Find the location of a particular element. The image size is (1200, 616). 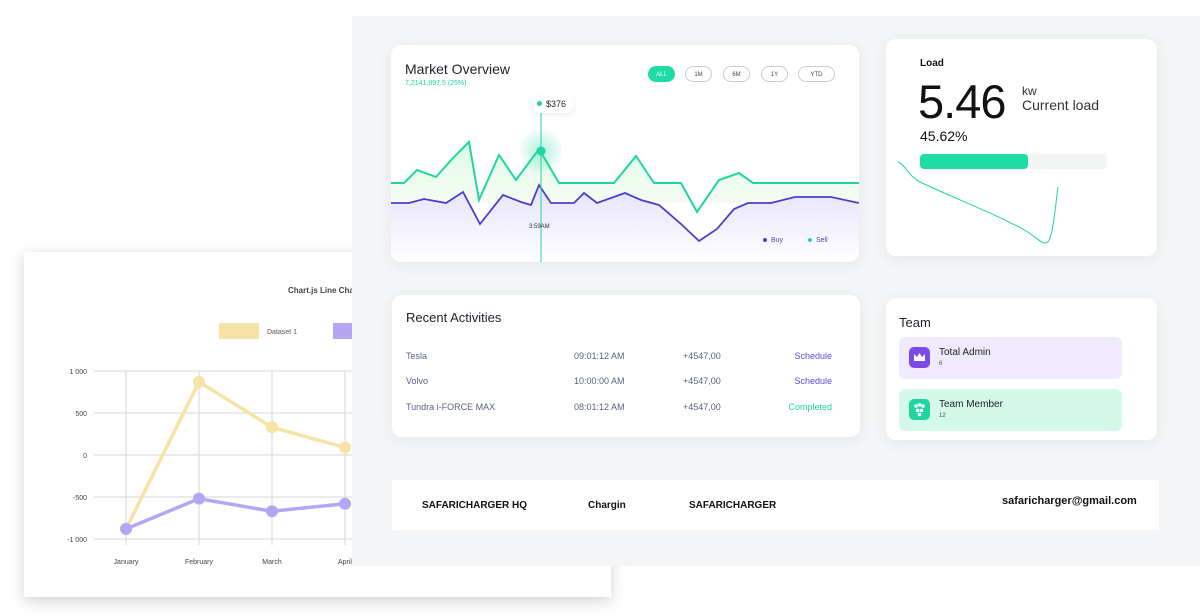

period-ytd-button: YTD is located at coordinates (816, 74).